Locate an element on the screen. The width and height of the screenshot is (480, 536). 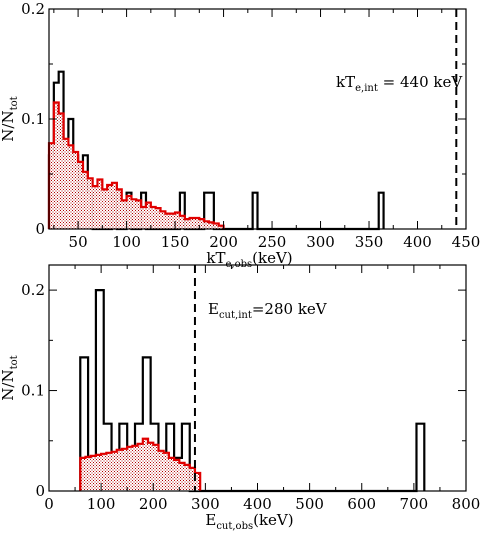
top-series-1-outline is located at coordinates (136, 165).